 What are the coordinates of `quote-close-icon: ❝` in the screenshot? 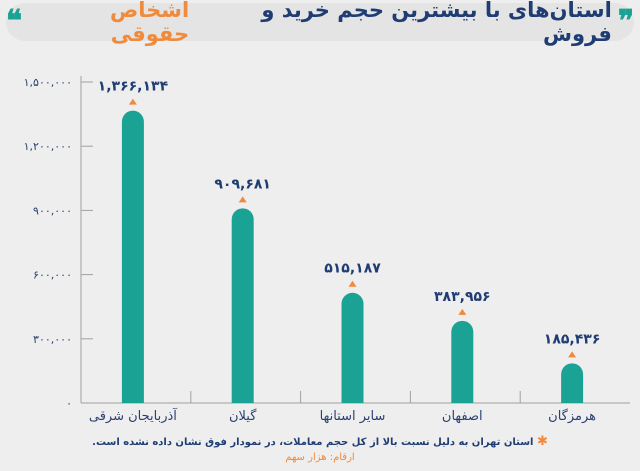 It's located at (14, 21).